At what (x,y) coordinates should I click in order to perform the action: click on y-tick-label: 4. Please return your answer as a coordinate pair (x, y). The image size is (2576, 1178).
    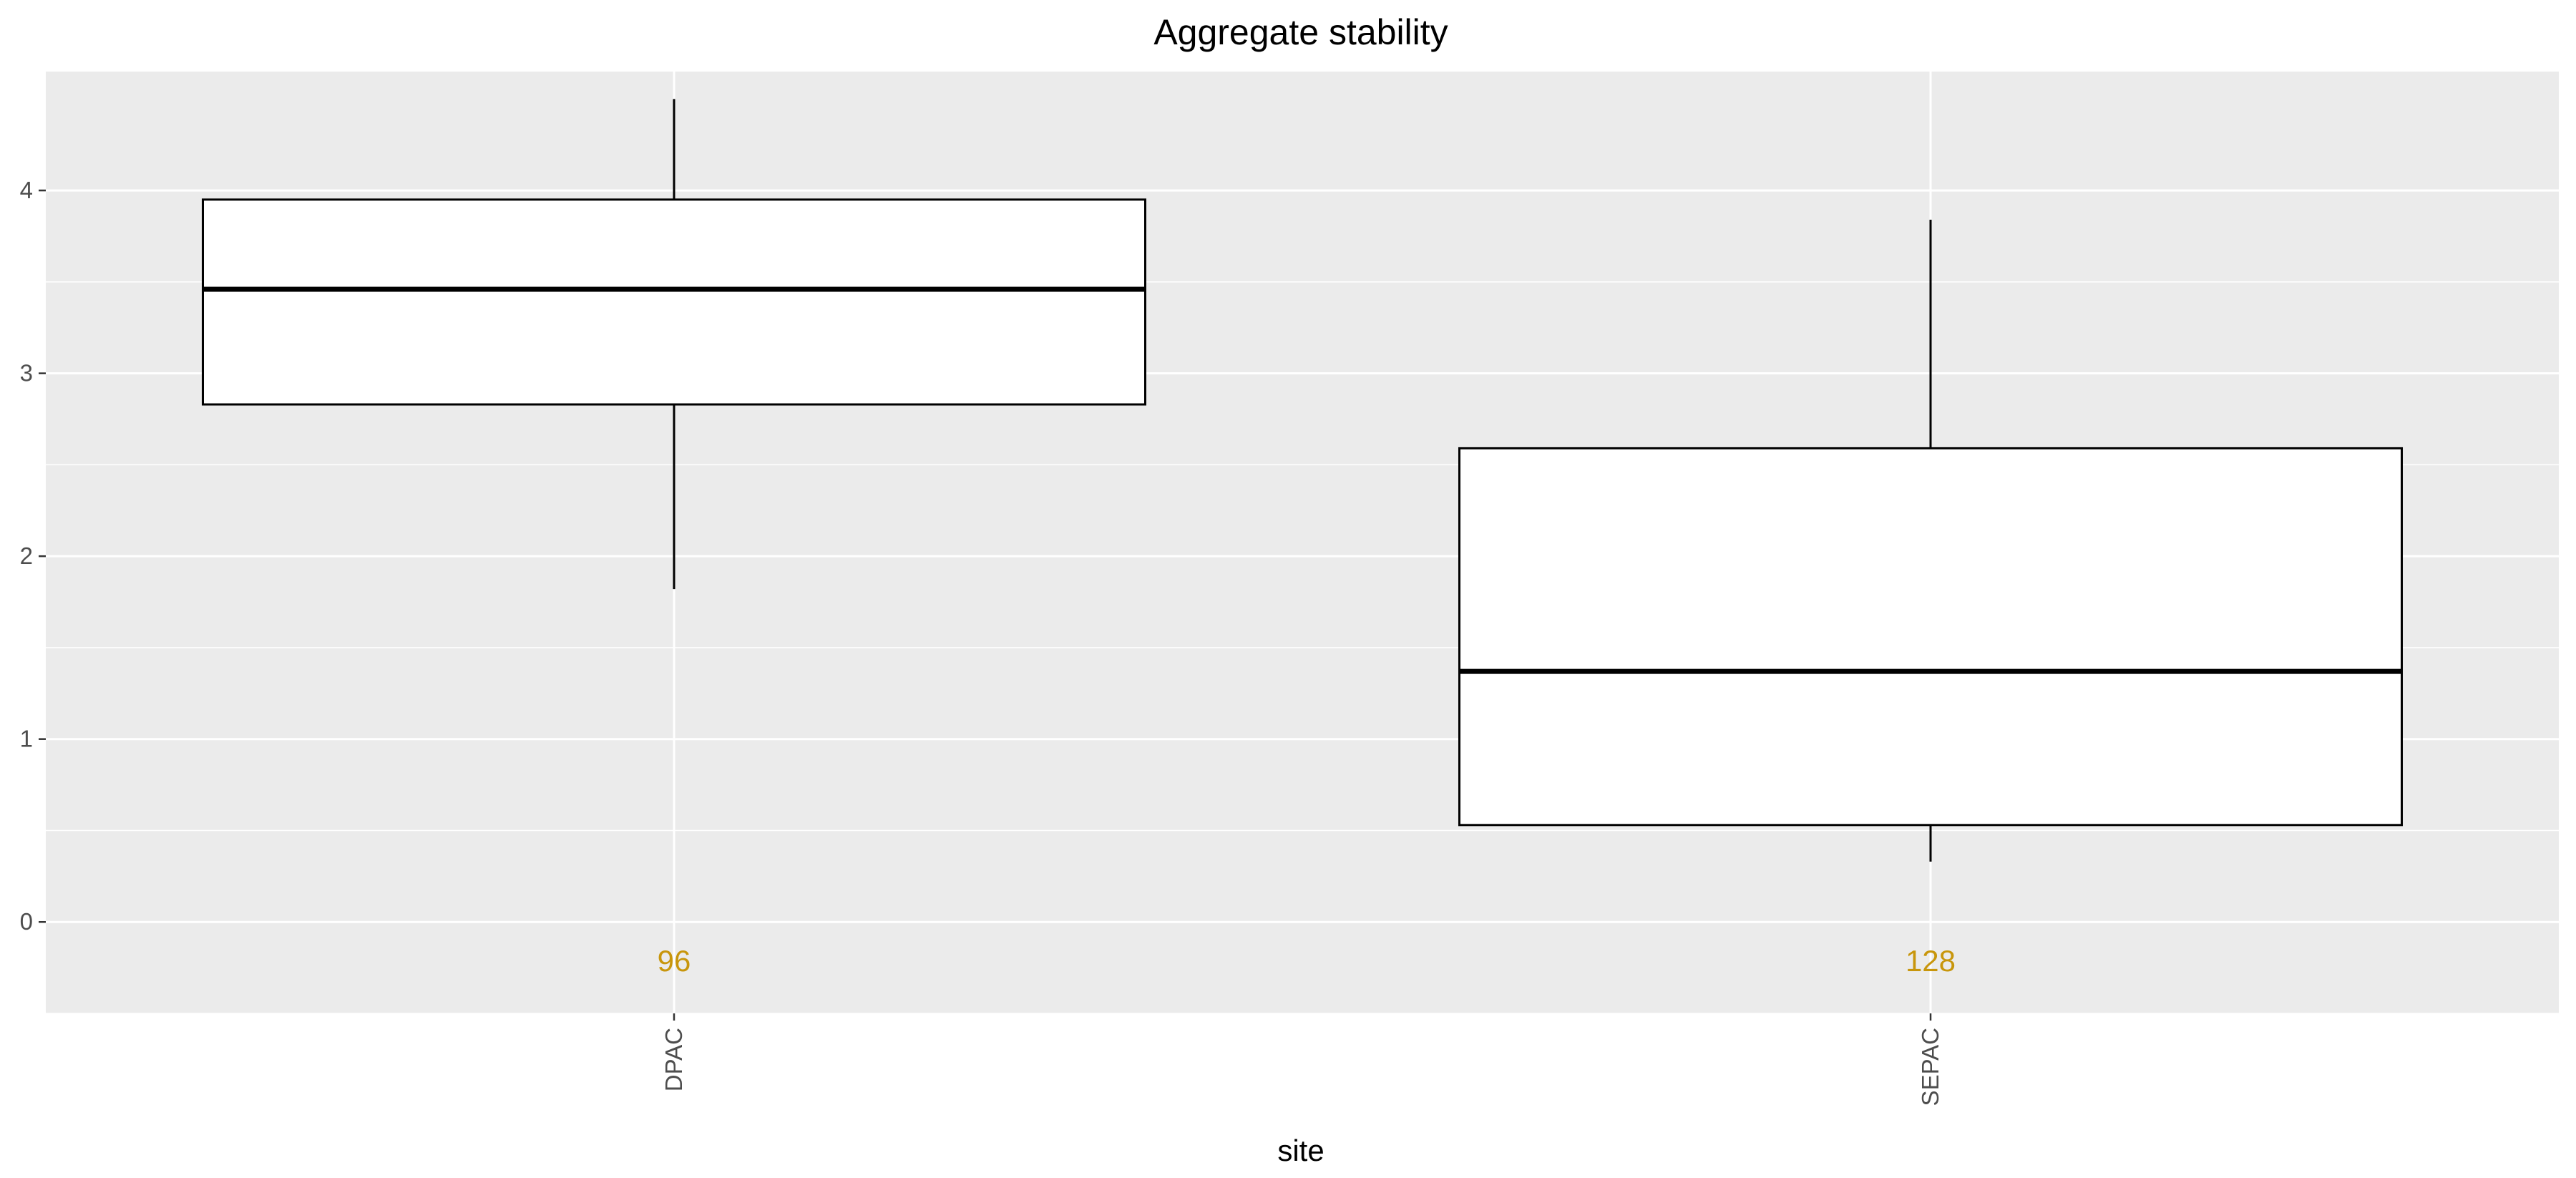
    Looking at the image, I should click on (26, 190).